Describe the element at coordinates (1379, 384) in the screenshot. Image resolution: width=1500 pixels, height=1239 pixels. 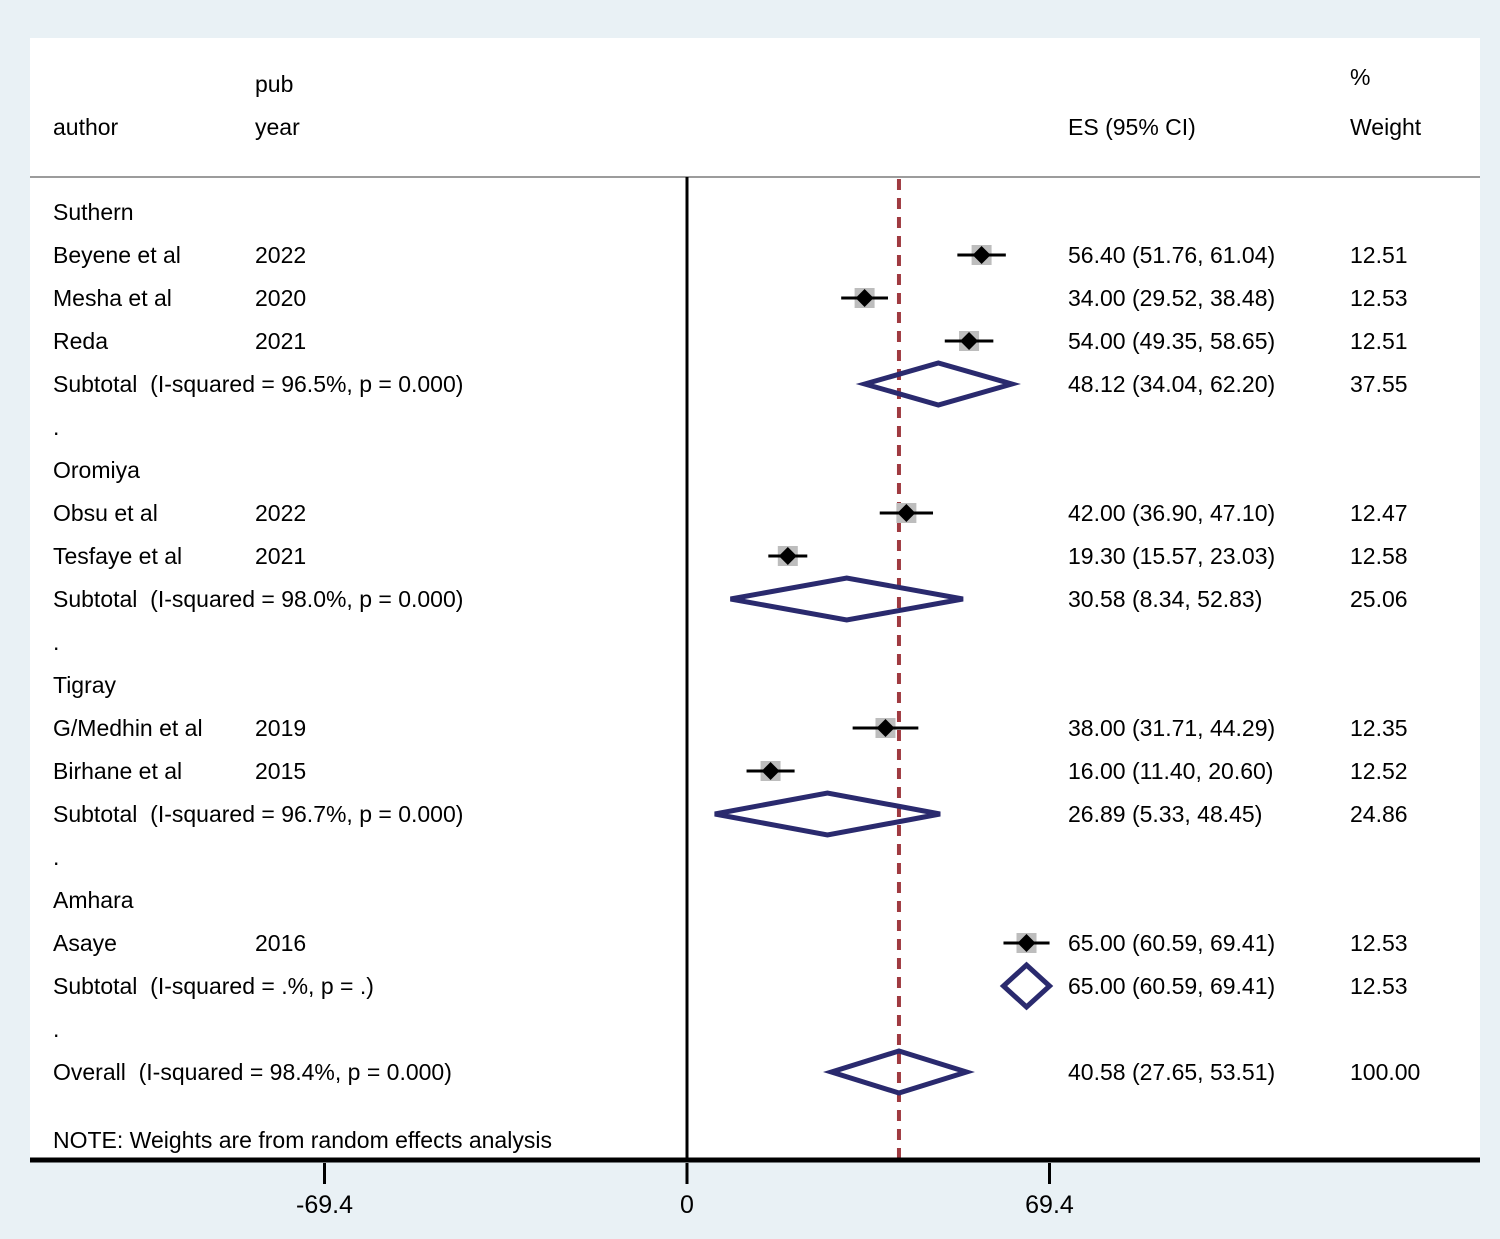
I see `subtotal-diamond-weight: 37.55` at that location.